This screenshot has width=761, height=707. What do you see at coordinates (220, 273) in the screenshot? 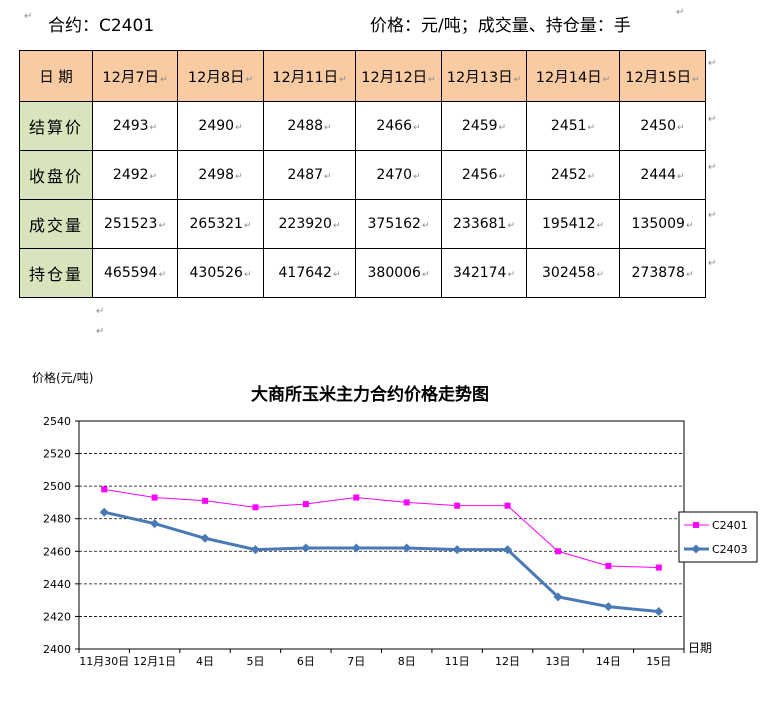
I see `table-cell: 430526↵` at bounding box center [220, 273].